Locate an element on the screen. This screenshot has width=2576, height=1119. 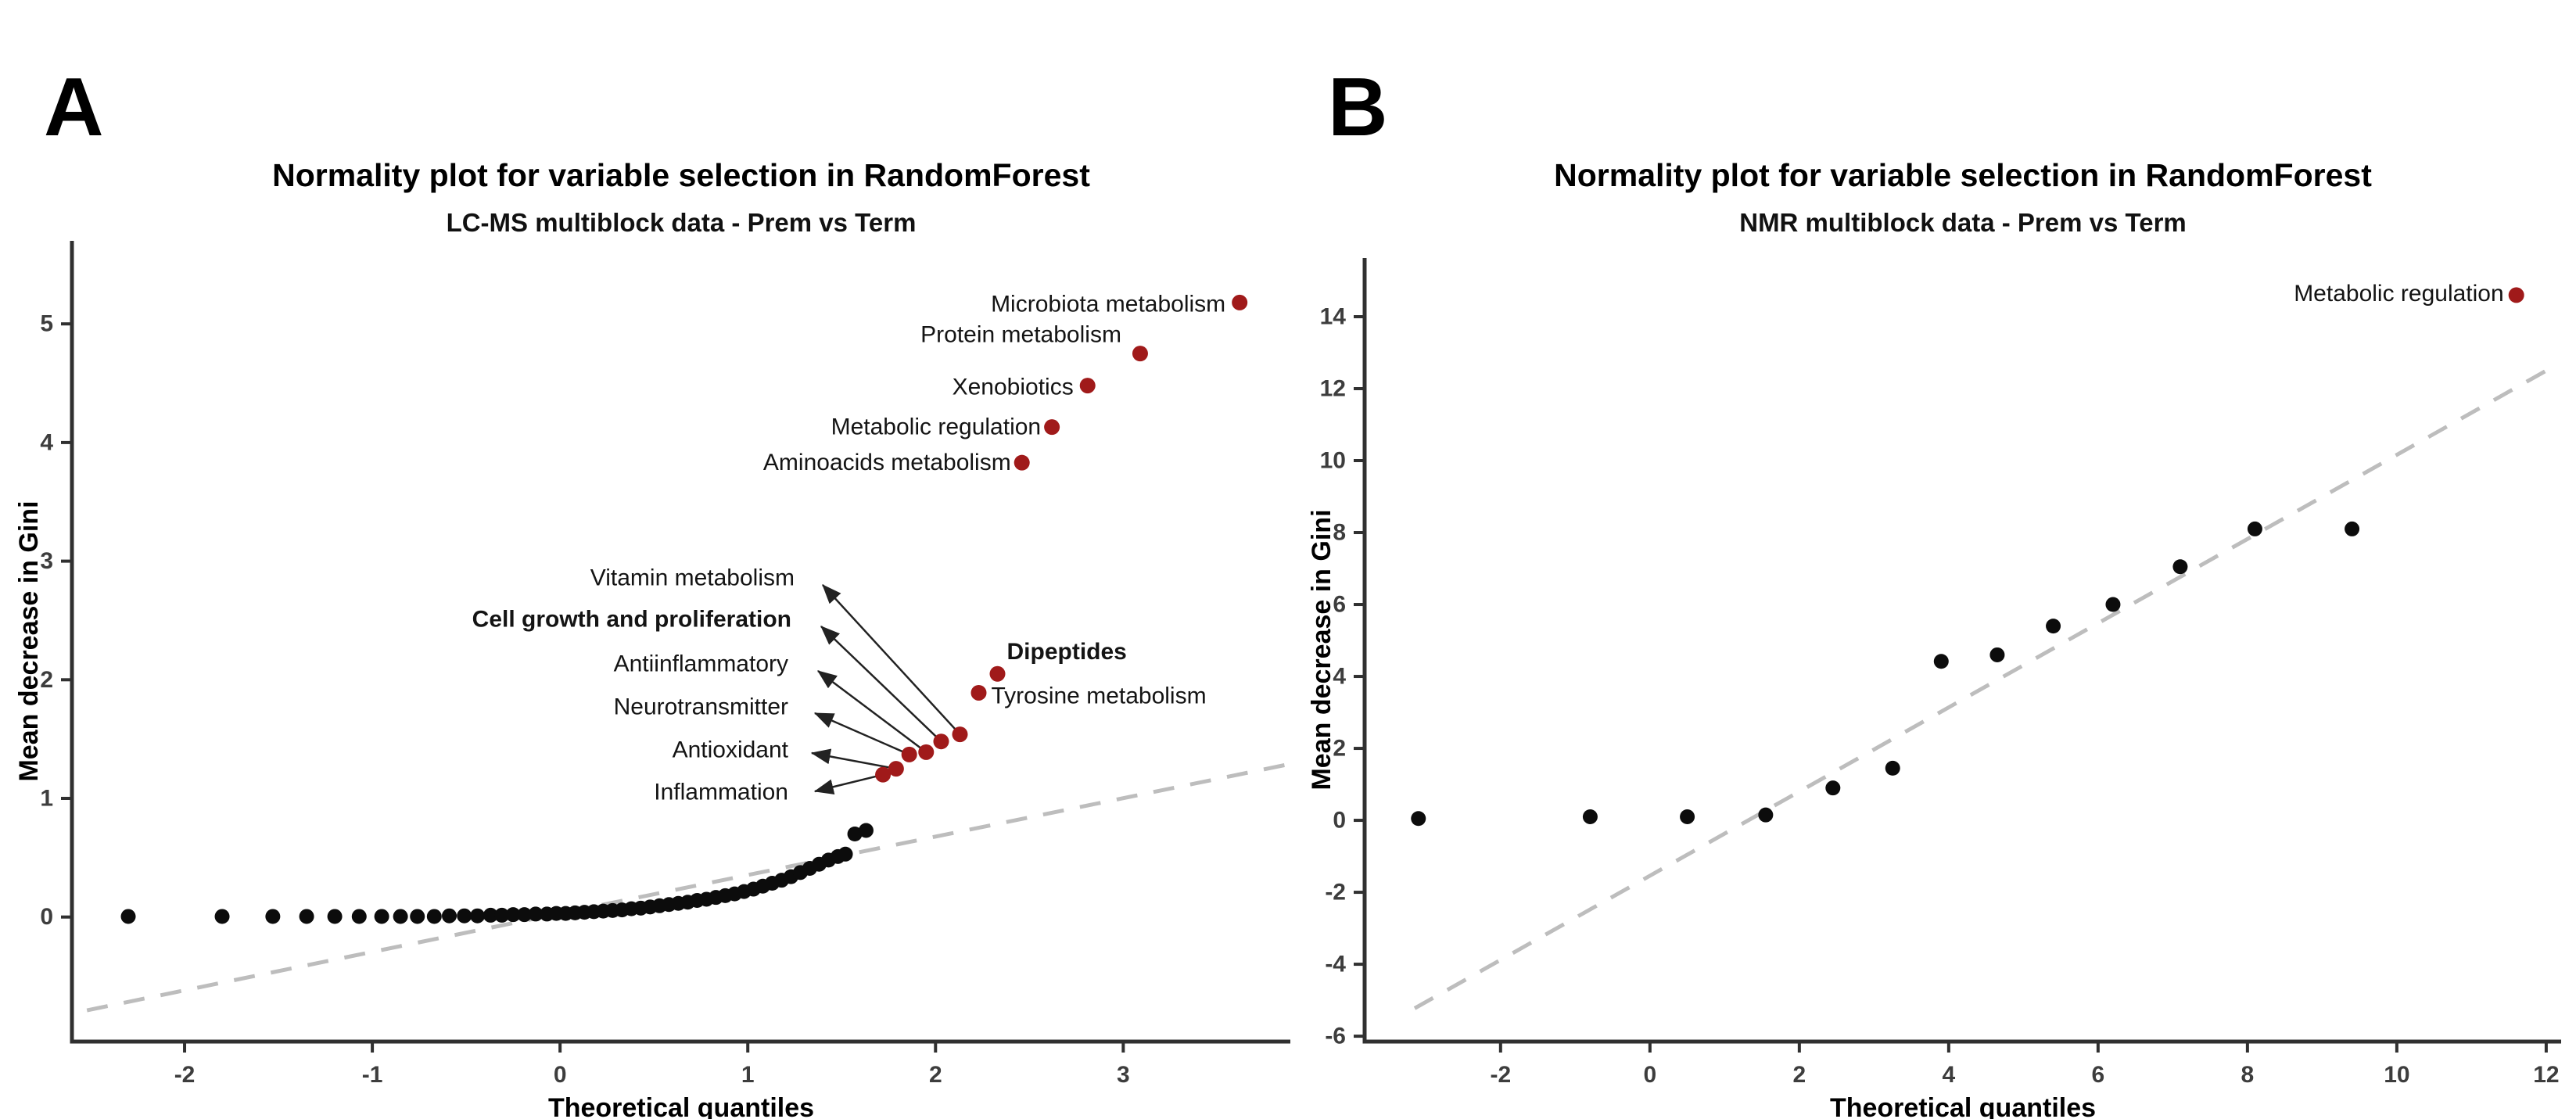
y-tick-label: -2 is located at coordinates (1336, 893).